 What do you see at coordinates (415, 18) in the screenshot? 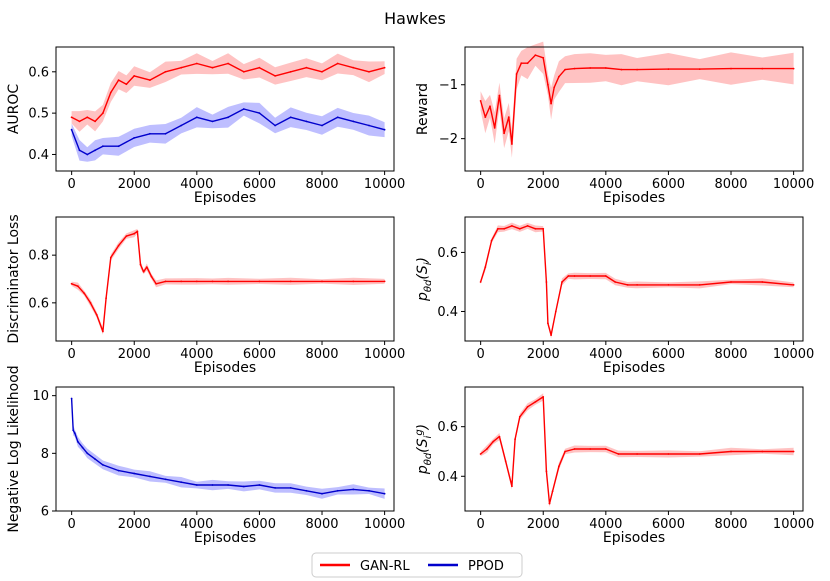
I see `figure-title: Hawkes` at bounding box center [415, 18].